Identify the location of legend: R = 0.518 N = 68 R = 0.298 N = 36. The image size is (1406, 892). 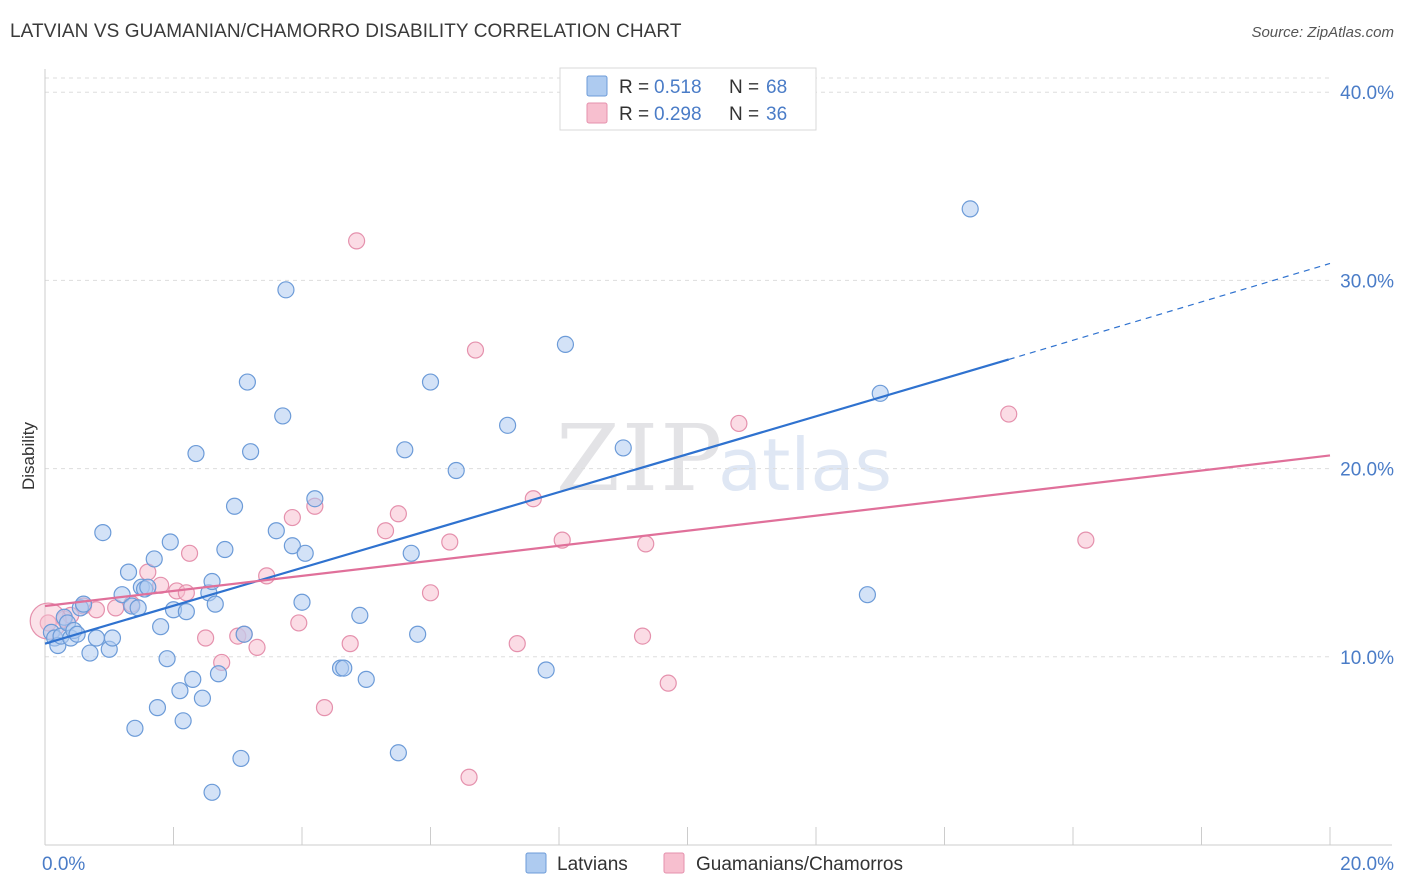
(688, 99).